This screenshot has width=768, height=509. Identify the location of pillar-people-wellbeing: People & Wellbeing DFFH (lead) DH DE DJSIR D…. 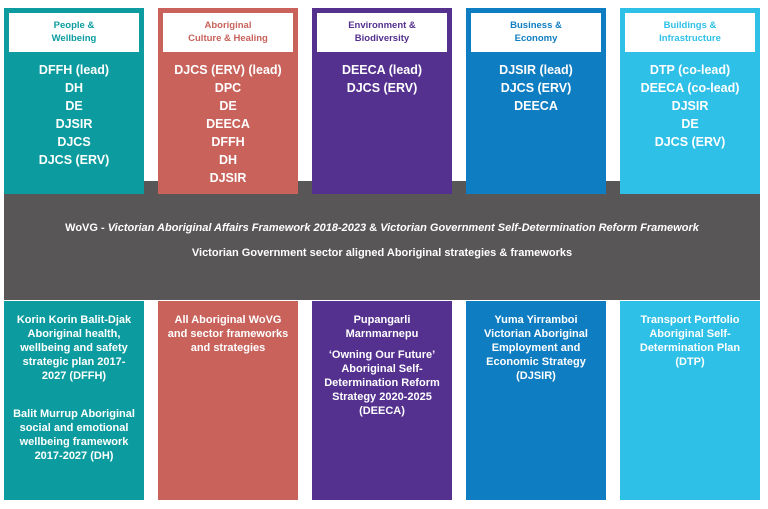
(74, 101).